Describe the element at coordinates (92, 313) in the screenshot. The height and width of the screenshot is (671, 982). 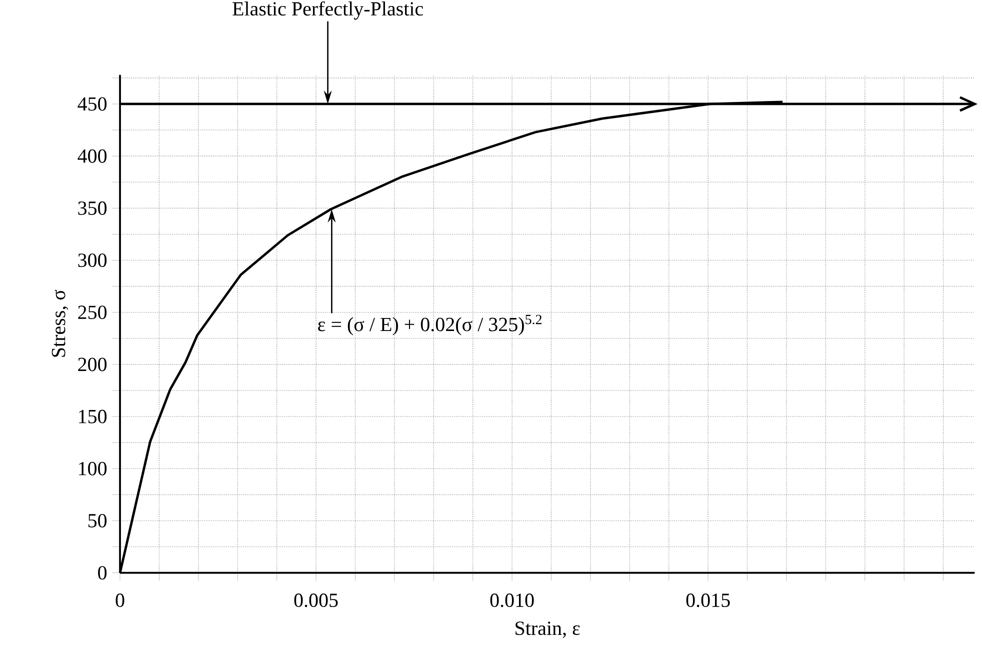
I see `y-tick-label: 250` at that location.